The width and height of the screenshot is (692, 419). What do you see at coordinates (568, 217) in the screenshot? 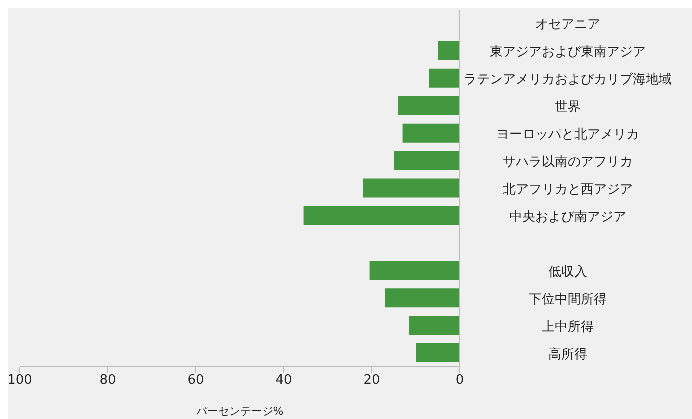
I see `y-tick-label: 中央および南アジア` at bounding box center [568, 217].